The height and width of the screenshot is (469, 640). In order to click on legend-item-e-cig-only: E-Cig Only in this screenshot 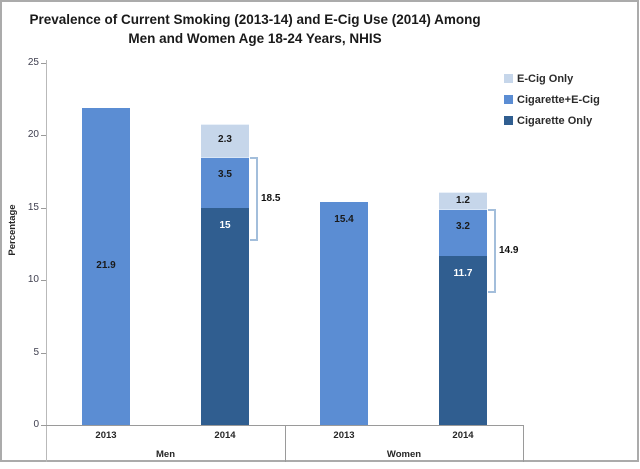, I will do `click(552, 78)`.